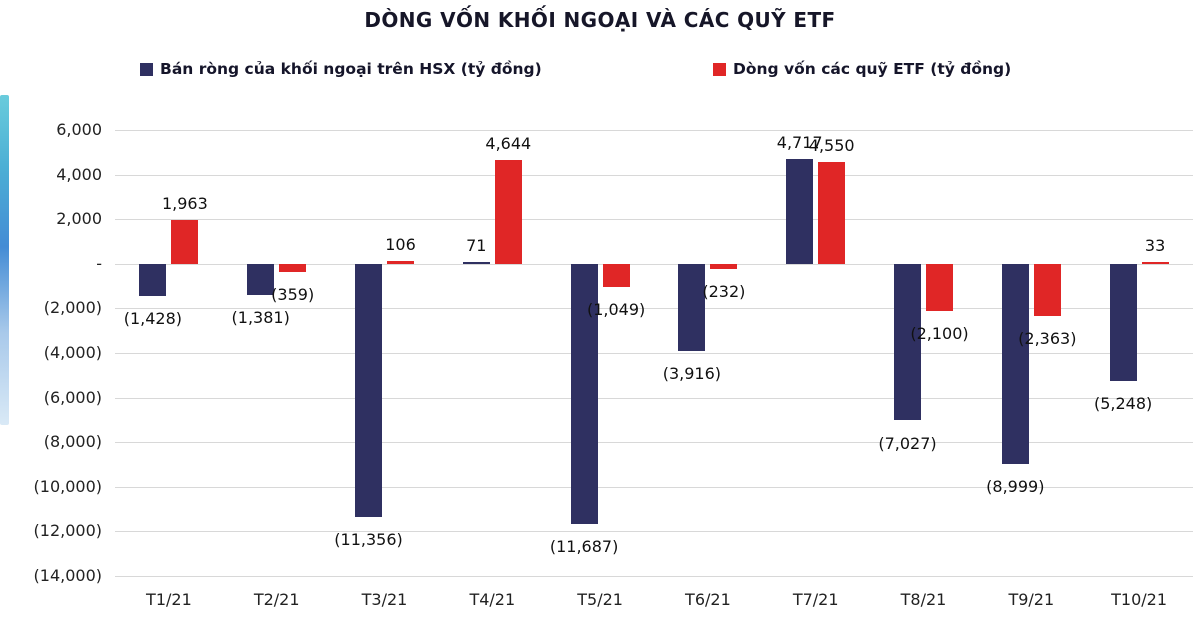  What do you see at coordinates (79, 129) in the screenshot?
I see `y-axis-tick-label: 6,000` at bounding box center [79, 129].